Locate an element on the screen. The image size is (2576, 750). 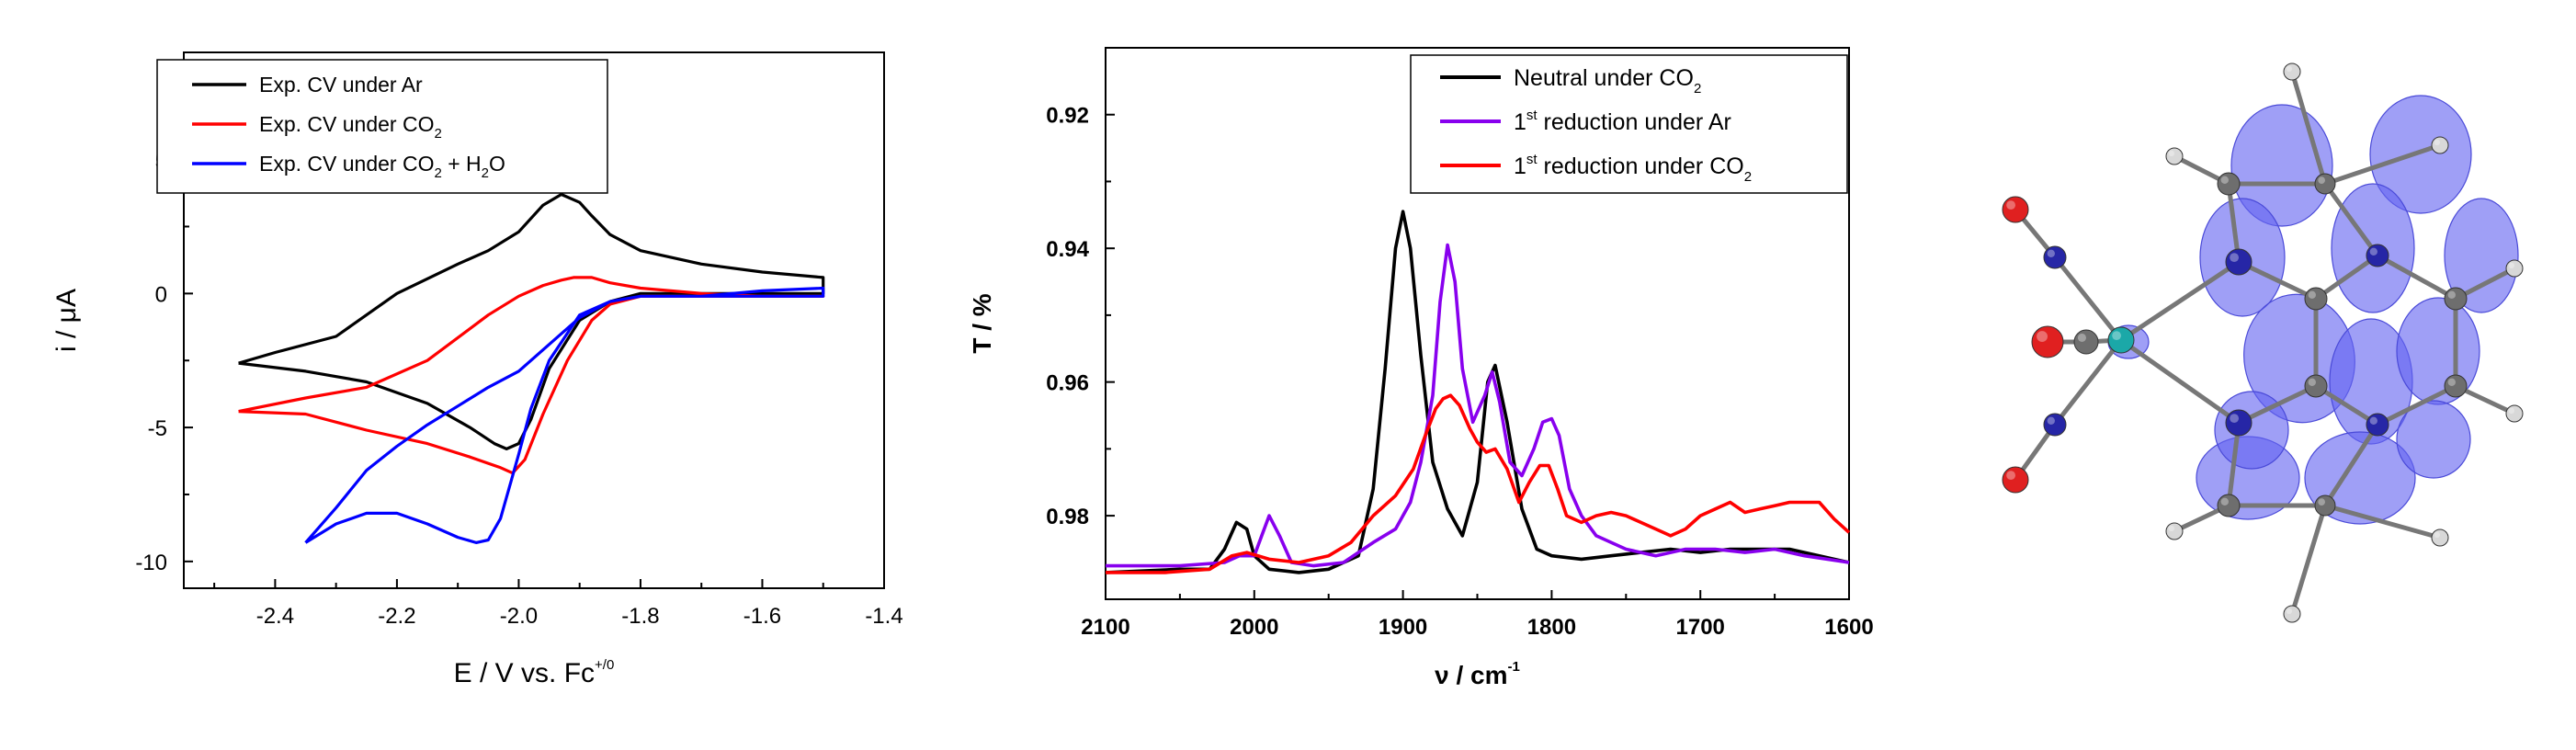
x-tick-label: 1700 is located at coordinates (1700, 627).